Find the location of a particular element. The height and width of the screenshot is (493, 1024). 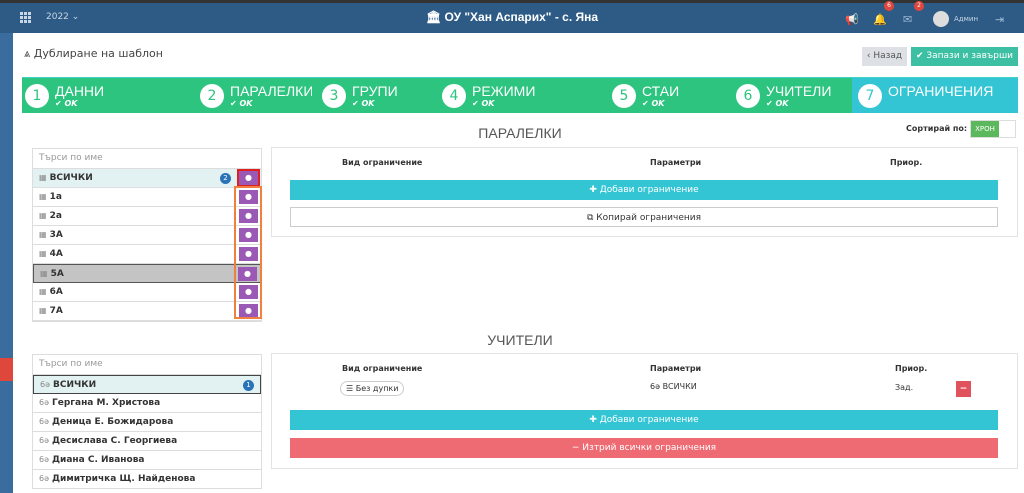

item-label: 2а is located at coordinates (55, 216).